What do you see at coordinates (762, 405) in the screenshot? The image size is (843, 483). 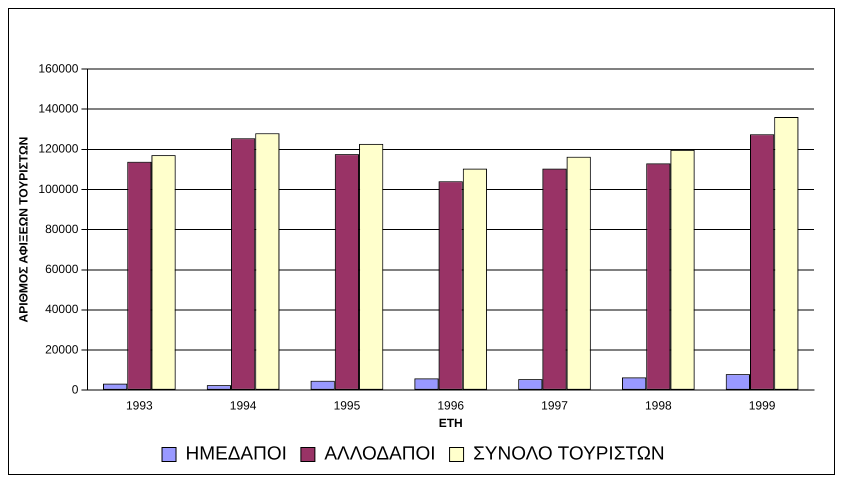 I see `x-tick-label: 1999` at bounding box center [762, 405].